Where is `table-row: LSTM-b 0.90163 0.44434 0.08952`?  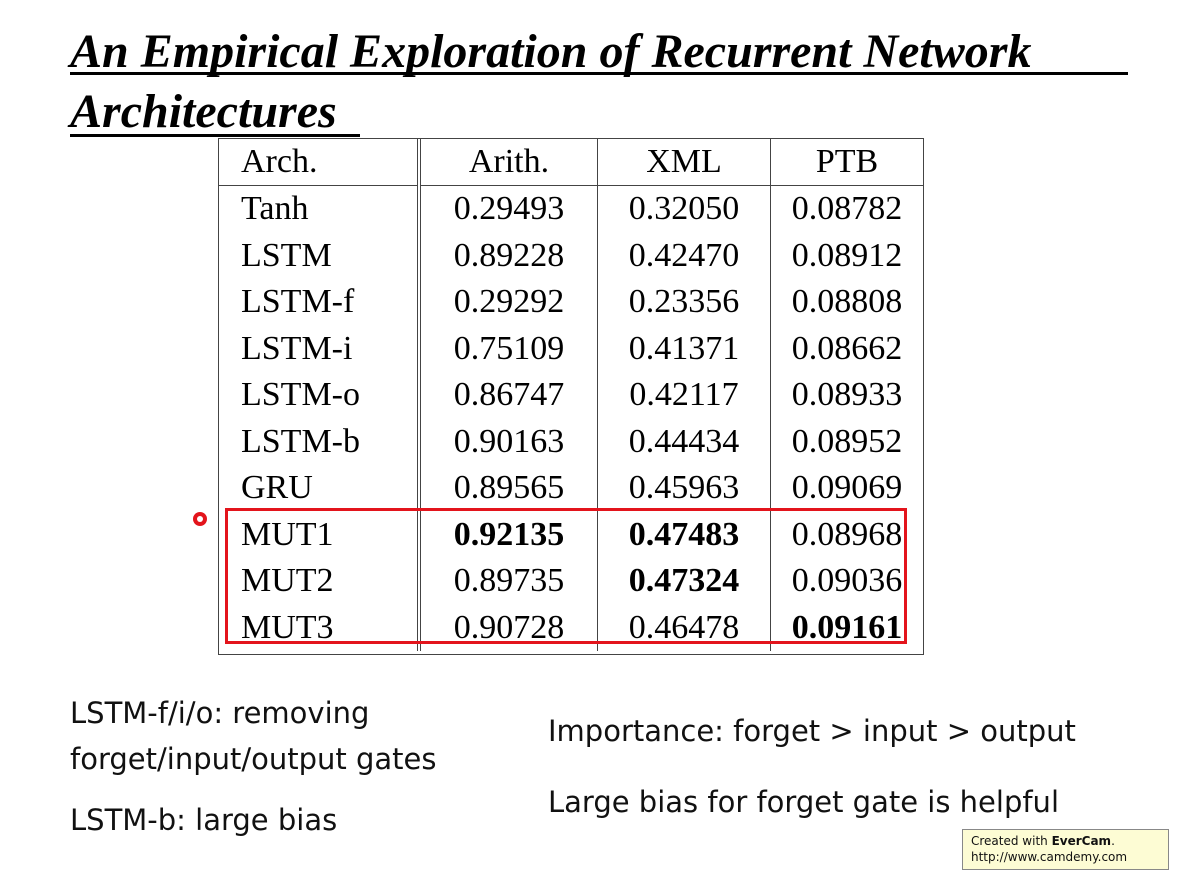
table-row: LSTM-b 0.90163 0.44434 0.08952 is located at coordinates (571, 441).